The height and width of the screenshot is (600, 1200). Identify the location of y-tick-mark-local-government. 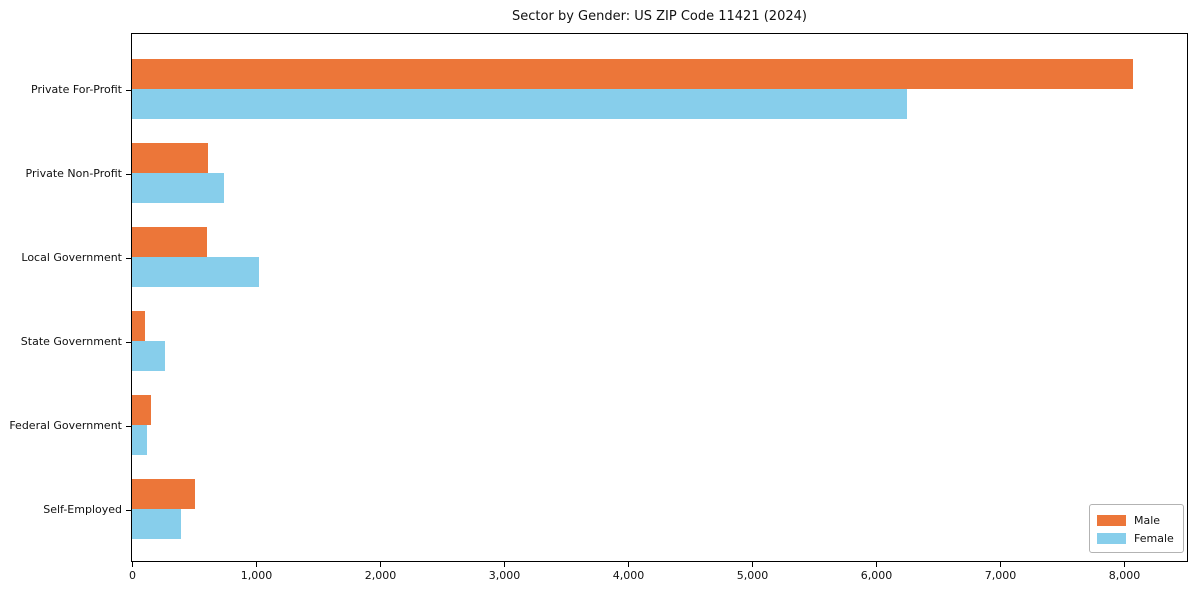
(128, 258).